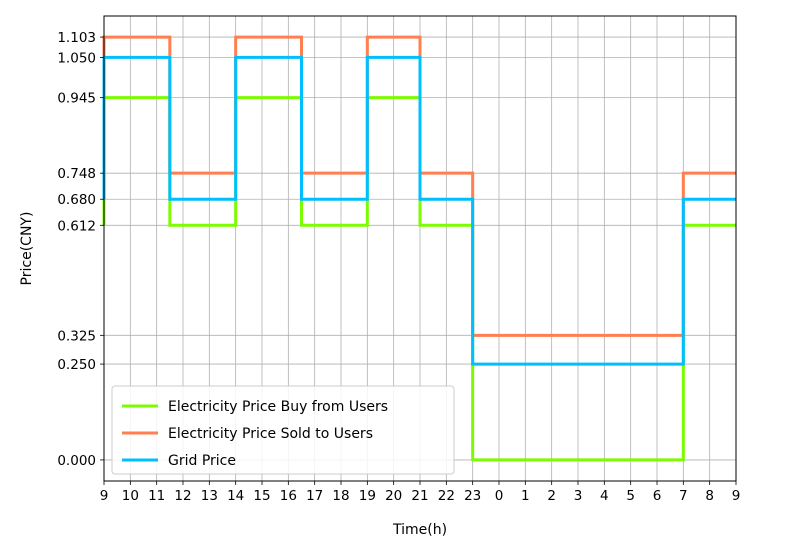  Describe the element at coordinates (709, 496) in the screenshot. I see `x-tick-label: 8` at that location.